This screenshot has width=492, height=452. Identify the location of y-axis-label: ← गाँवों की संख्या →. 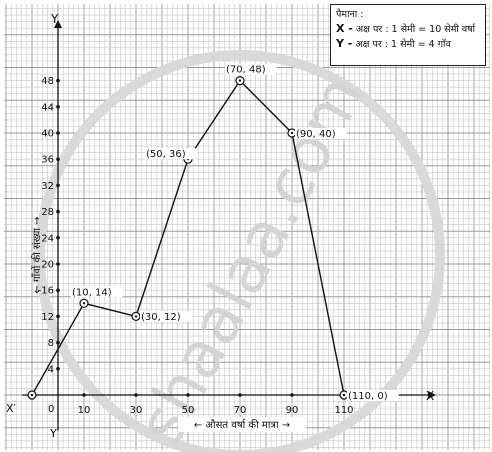
(37, 254).